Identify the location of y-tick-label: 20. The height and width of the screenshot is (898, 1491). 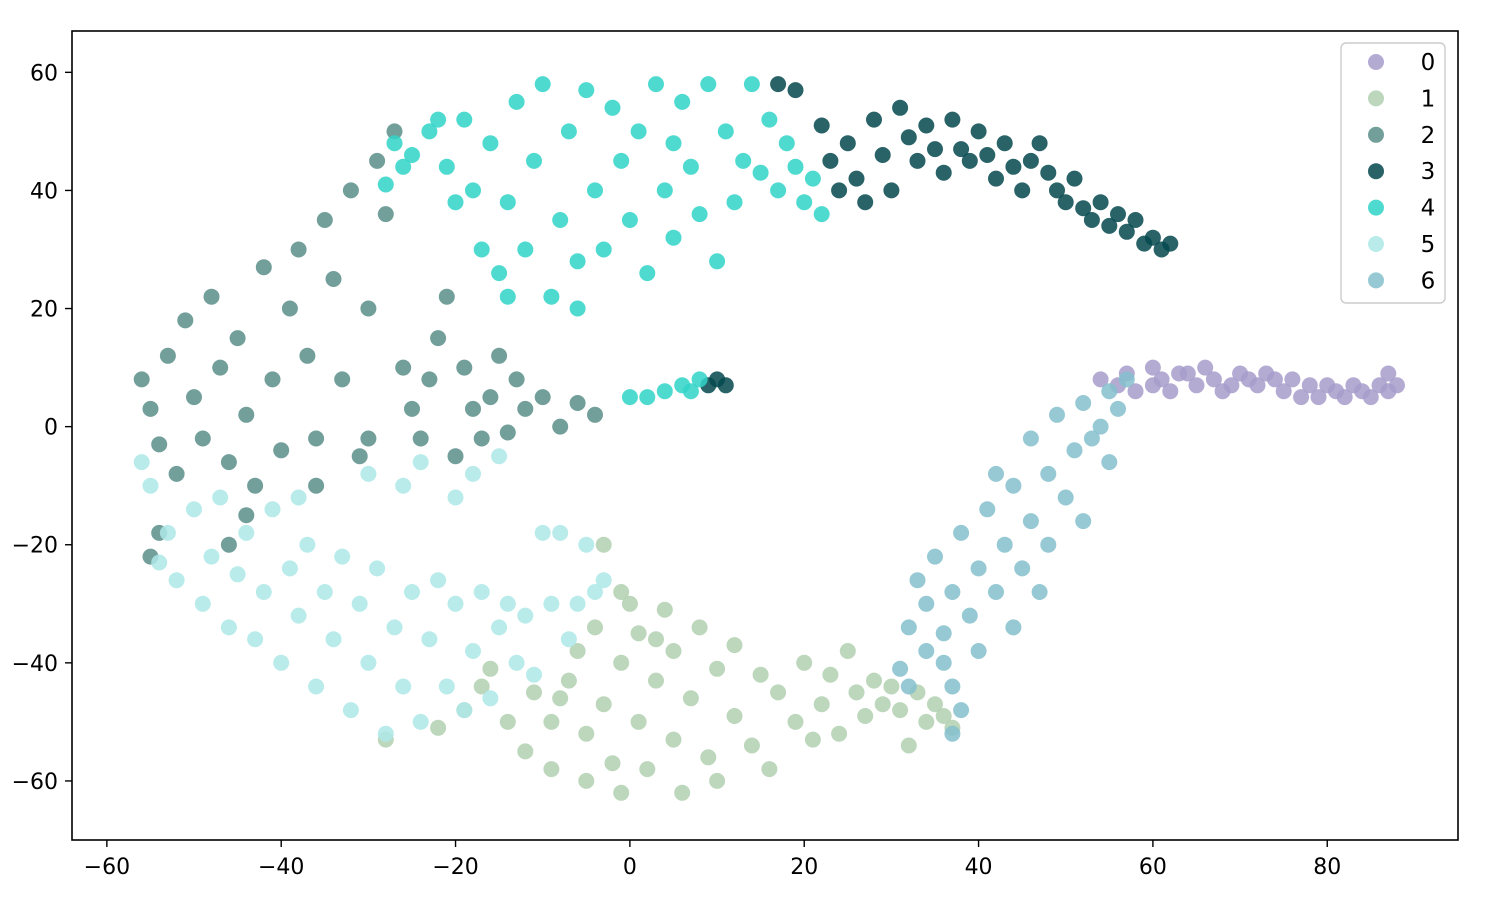
(44, 310).